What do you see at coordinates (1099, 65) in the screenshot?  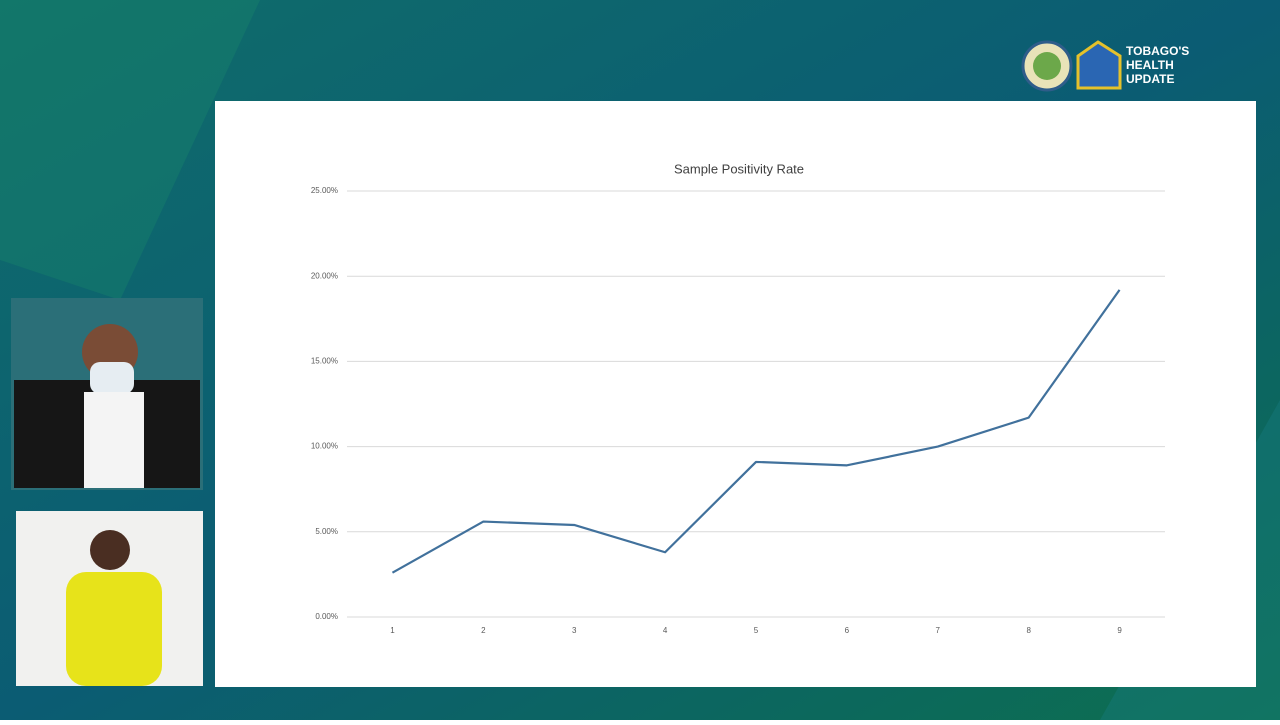 I see `logo` at bounding box center [1099, 65].